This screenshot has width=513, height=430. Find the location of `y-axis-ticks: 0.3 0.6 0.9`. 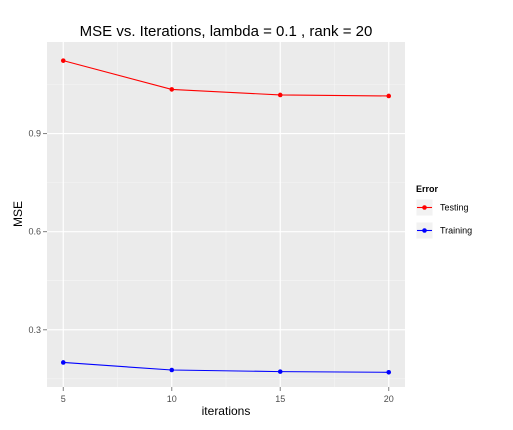

y-axis-ticks: 0.3 0.6 0.9 is located at coordinates (37, 232).